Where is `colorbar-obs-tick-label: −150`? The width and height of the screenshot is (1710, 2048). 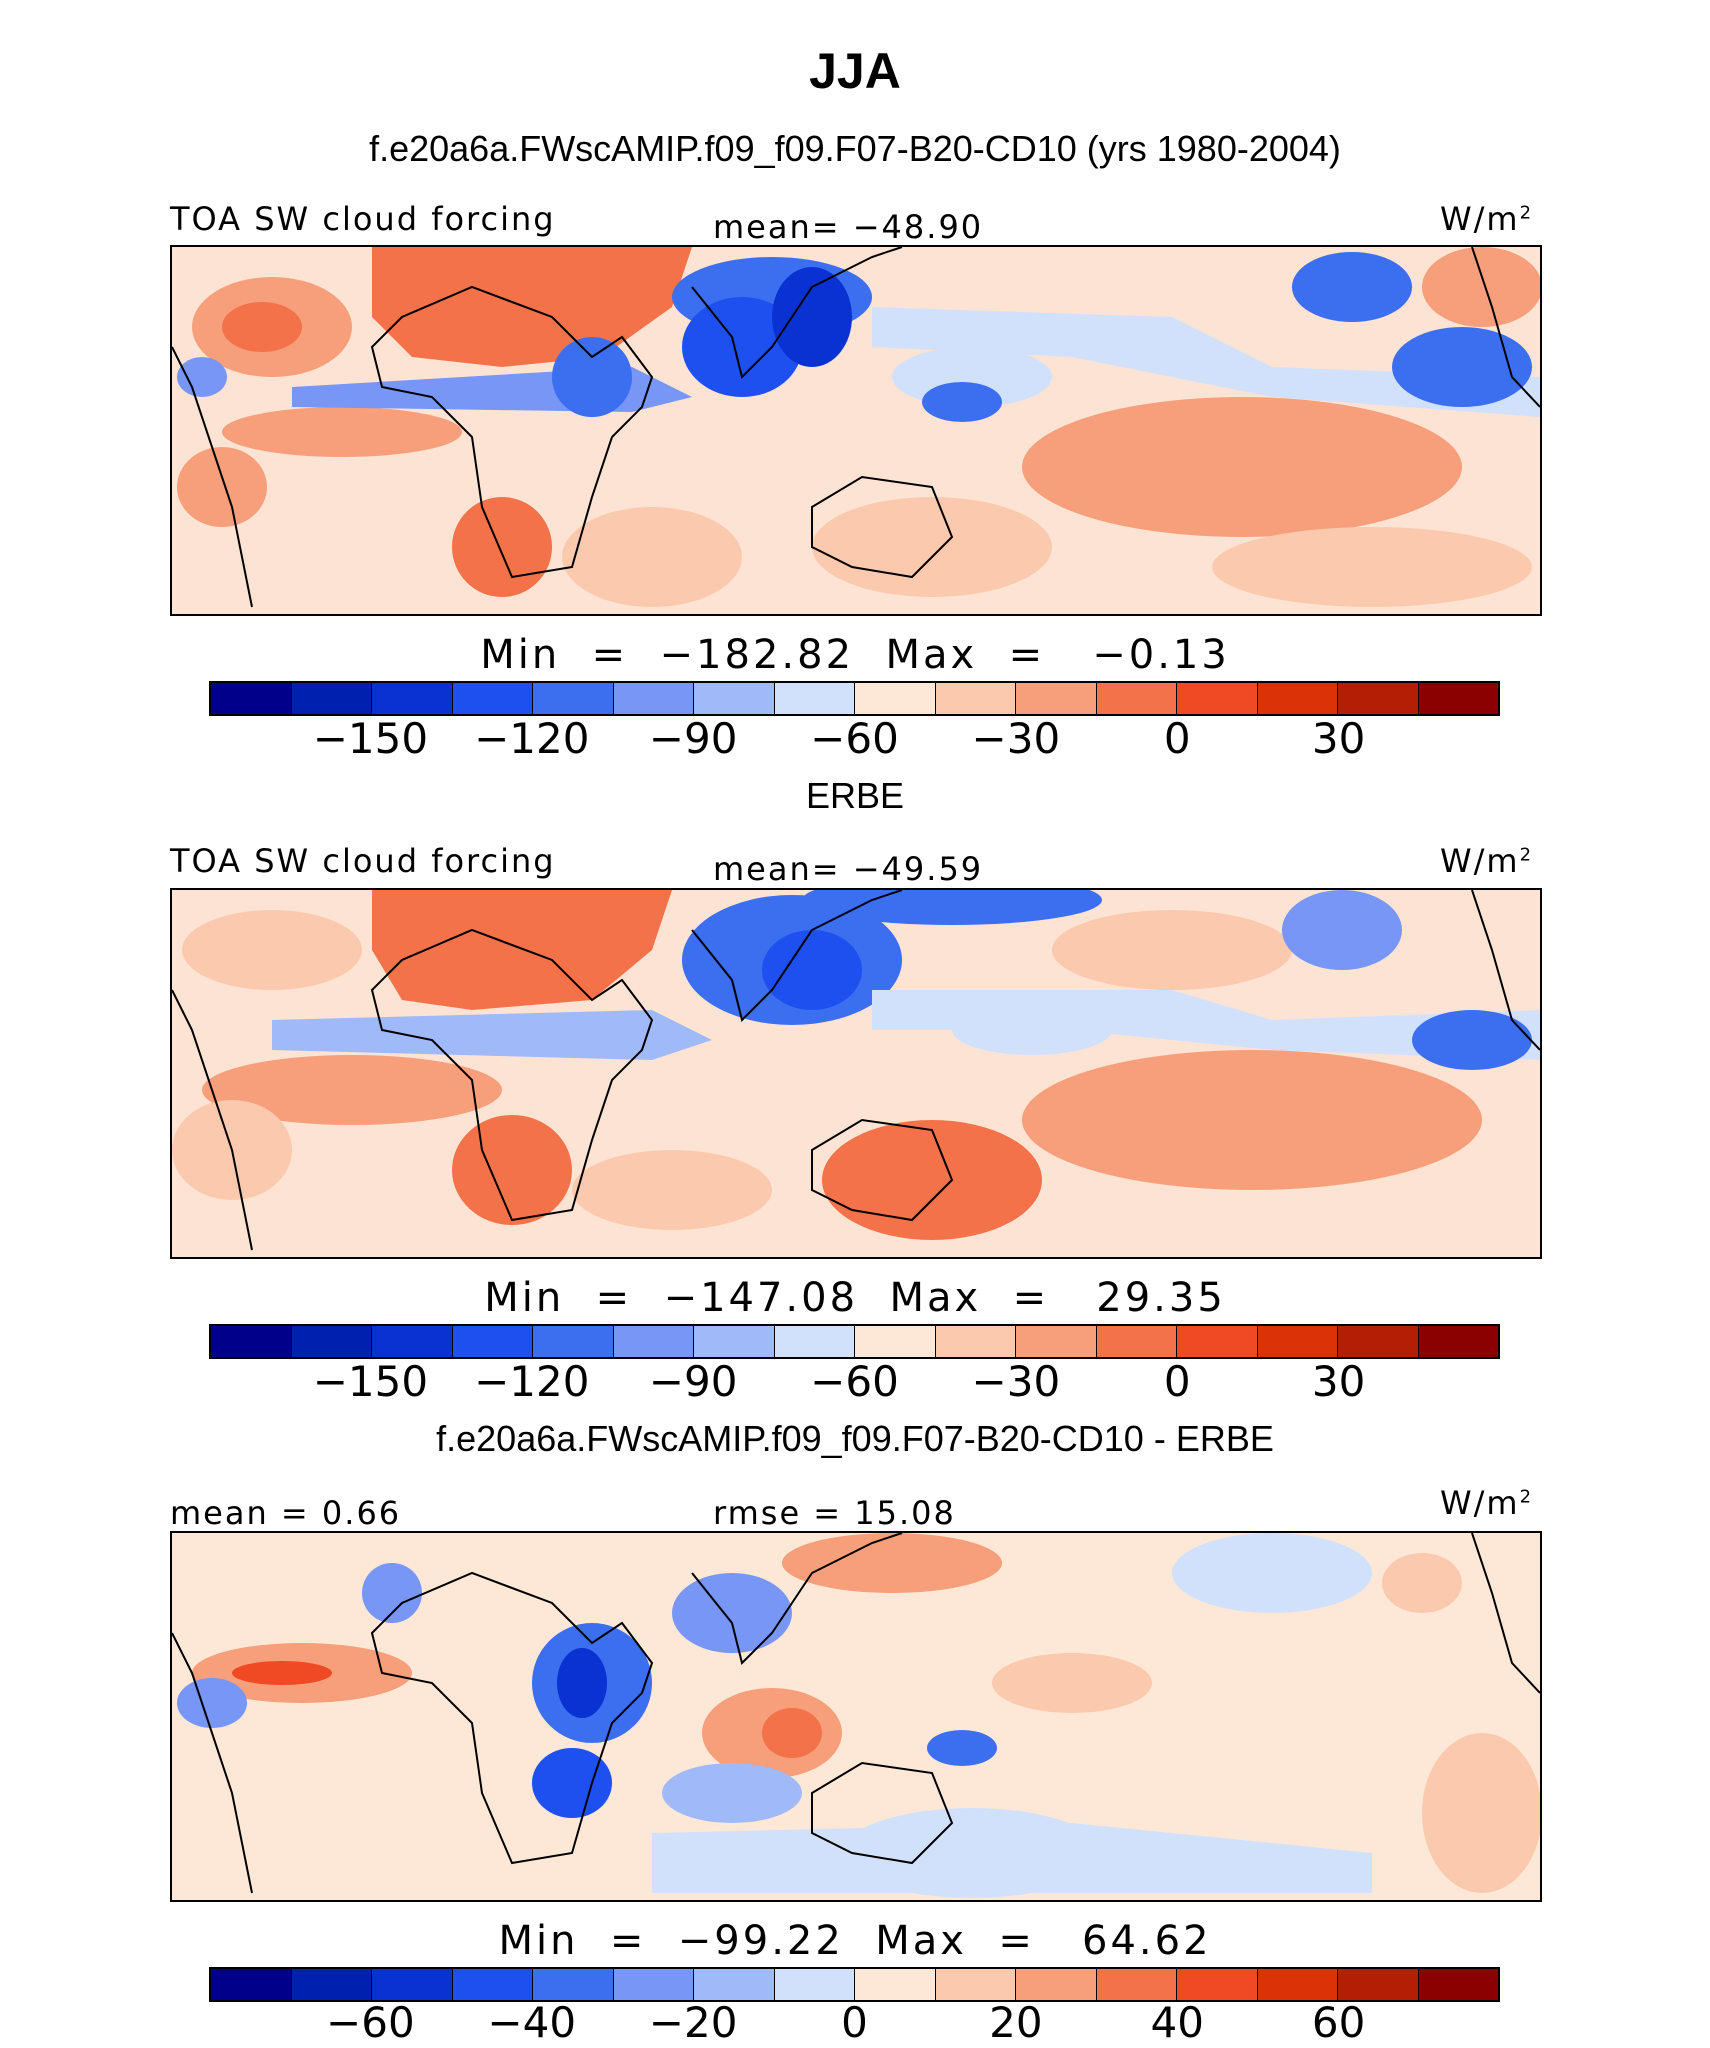 colorbar-obs-tick-label: −150 is located at coordinates (370, 1381).